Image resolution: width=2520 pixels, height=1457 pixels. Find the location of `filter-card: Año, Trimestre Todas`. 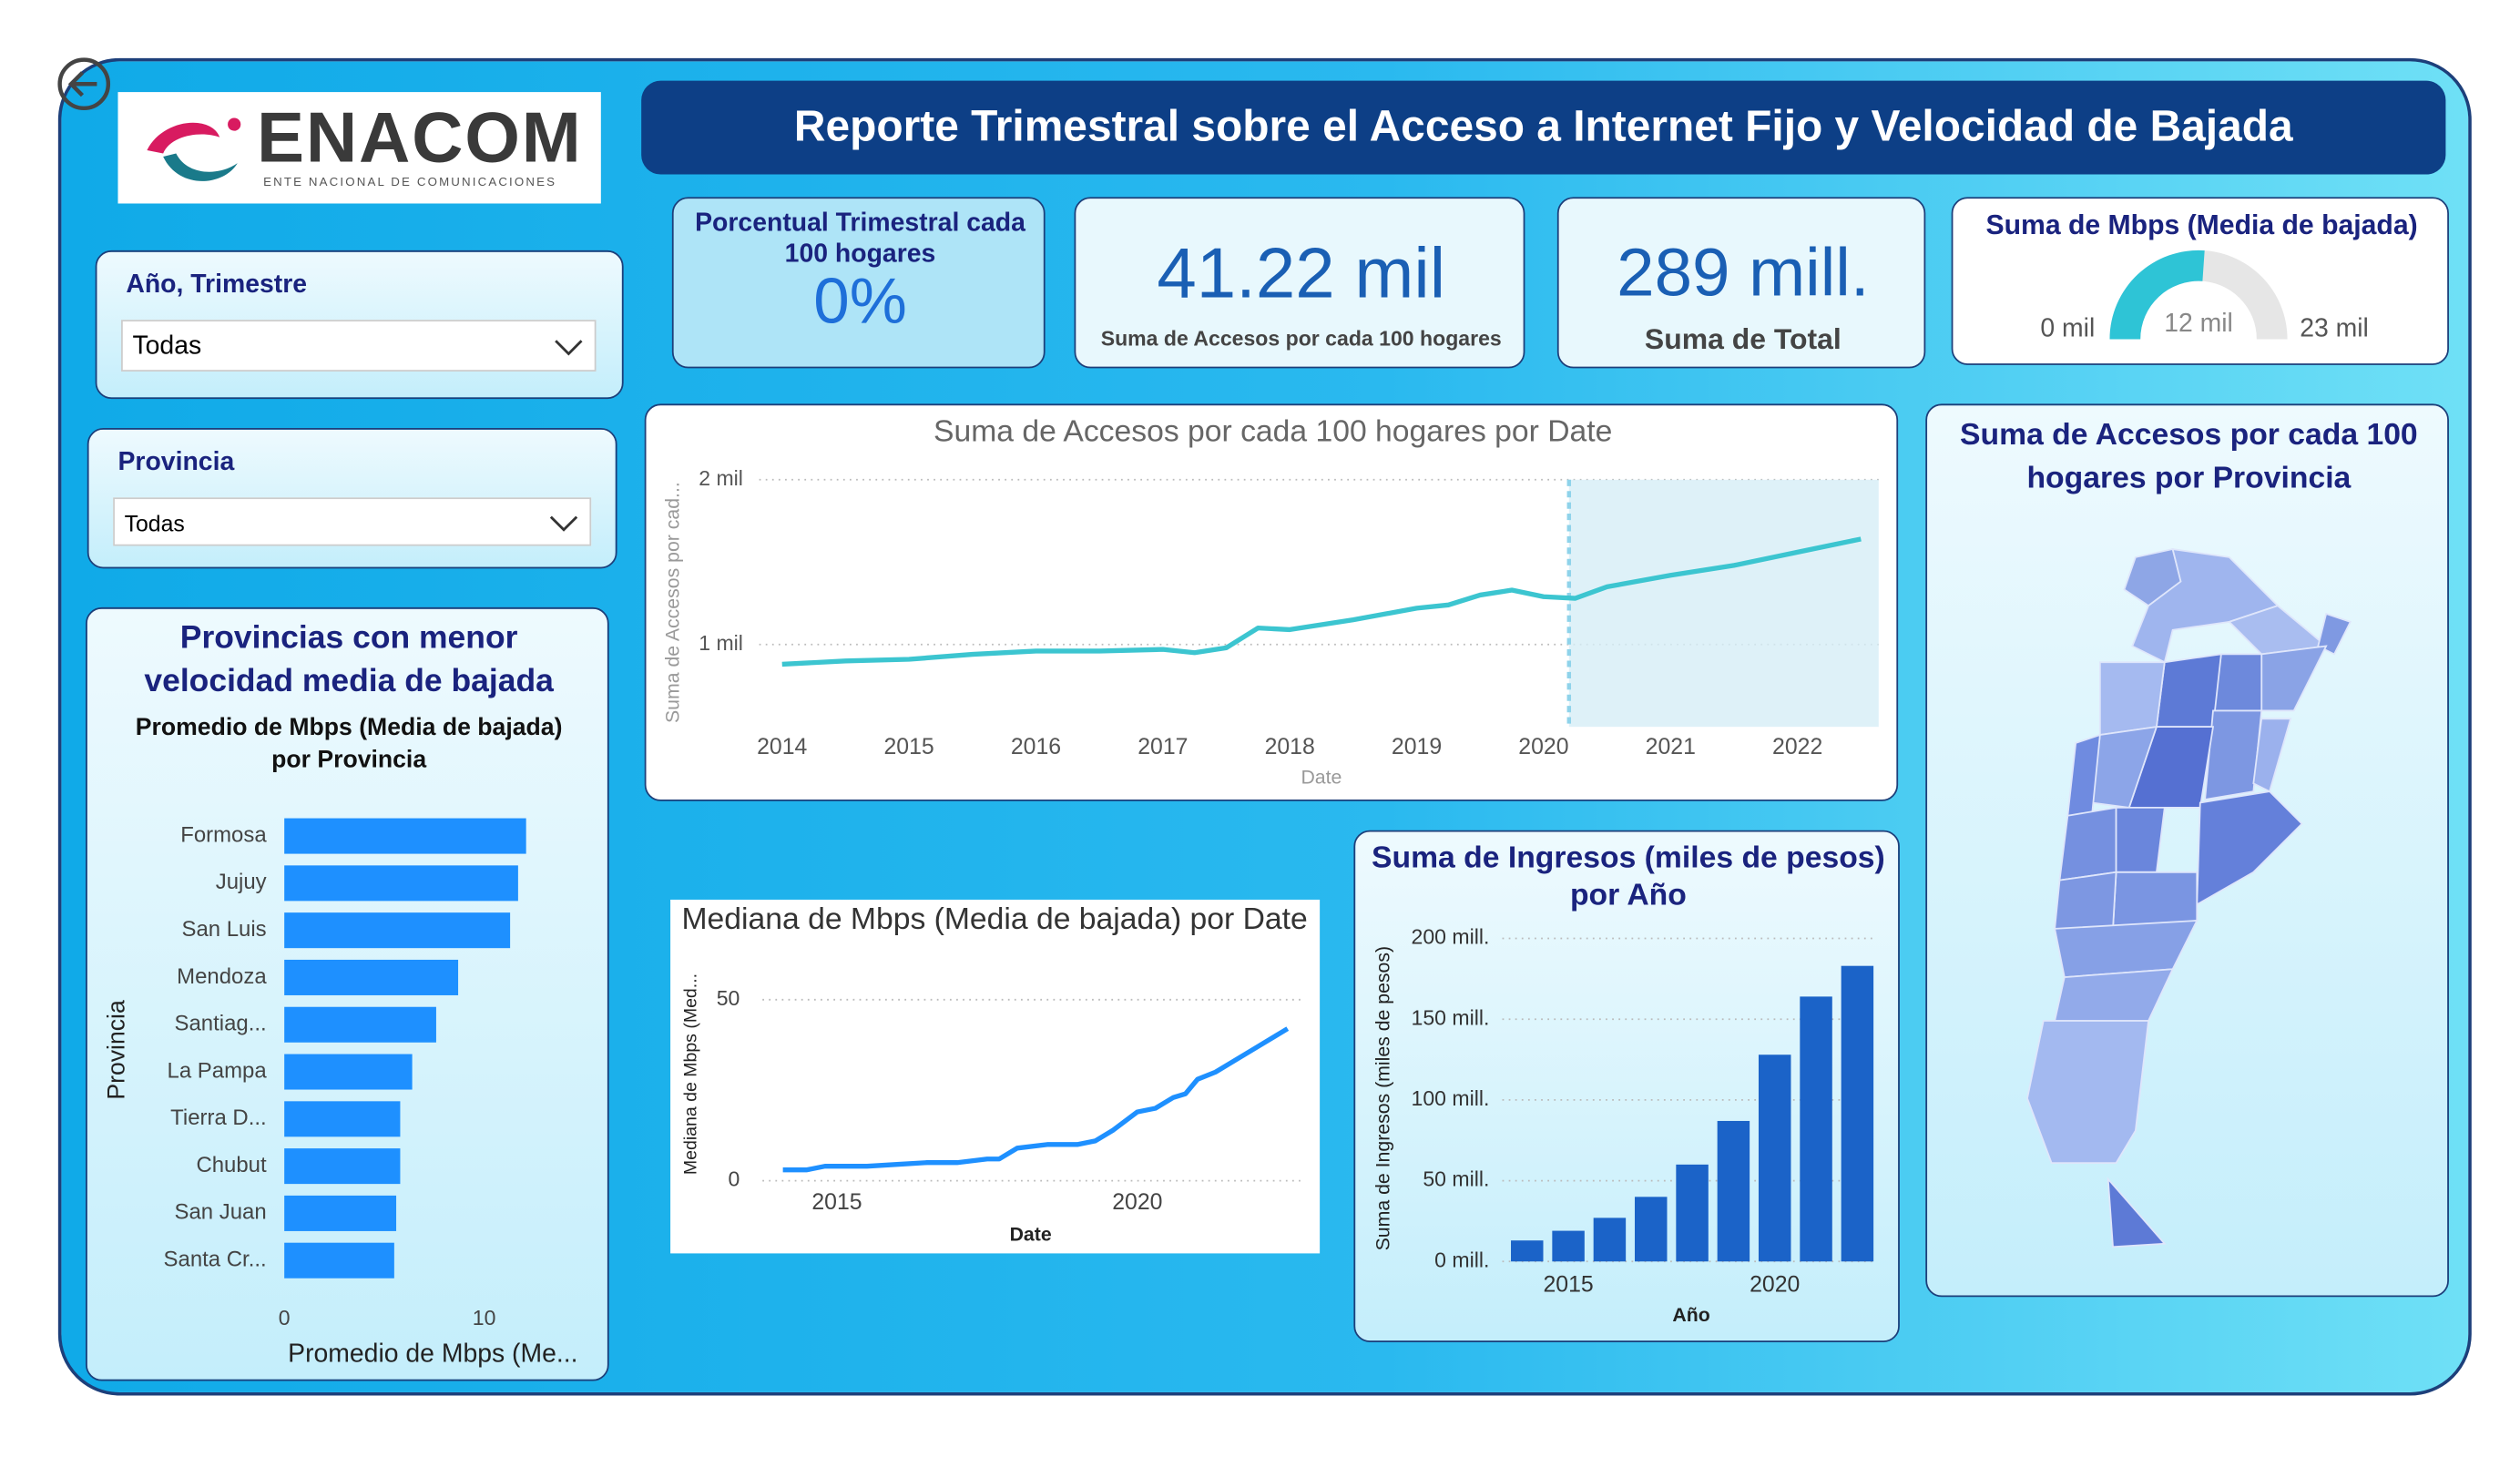

filter-card: Año, Trimestre Todas is located at coordinates (359, 325).